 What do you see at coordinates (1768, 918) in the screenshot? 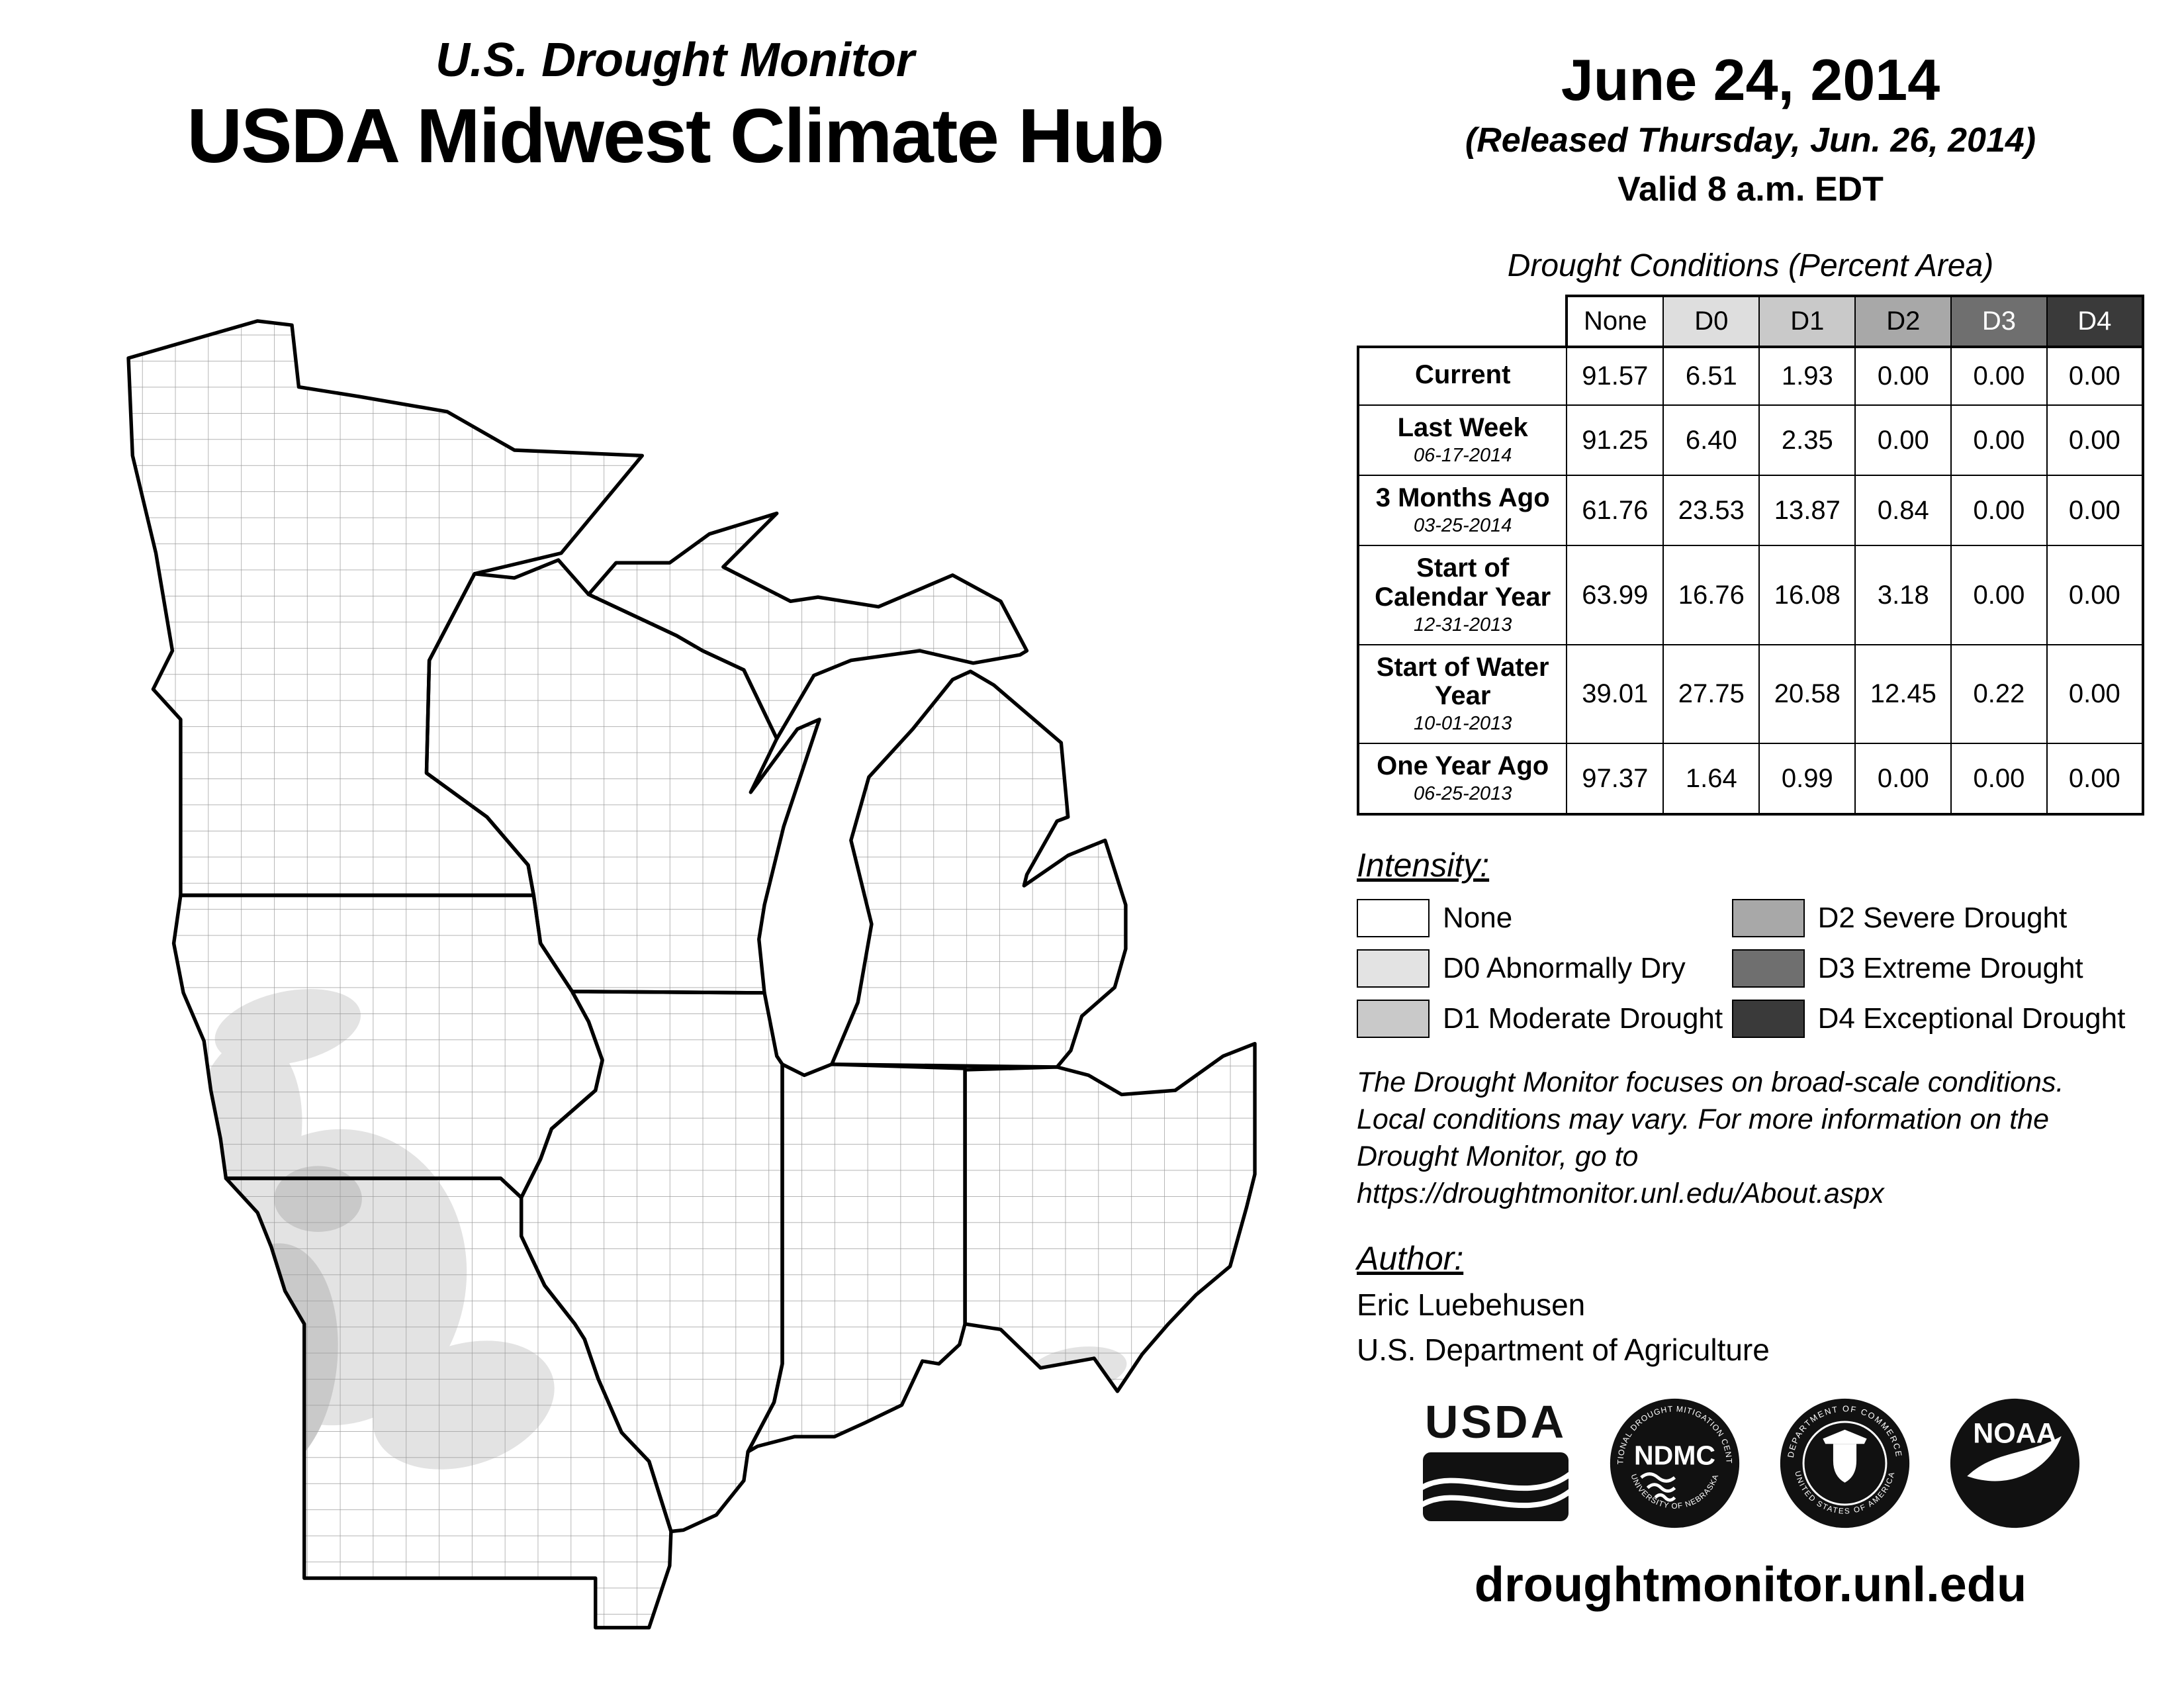
I see `legend-swatch-d2` at bounding box center [1768, 918].